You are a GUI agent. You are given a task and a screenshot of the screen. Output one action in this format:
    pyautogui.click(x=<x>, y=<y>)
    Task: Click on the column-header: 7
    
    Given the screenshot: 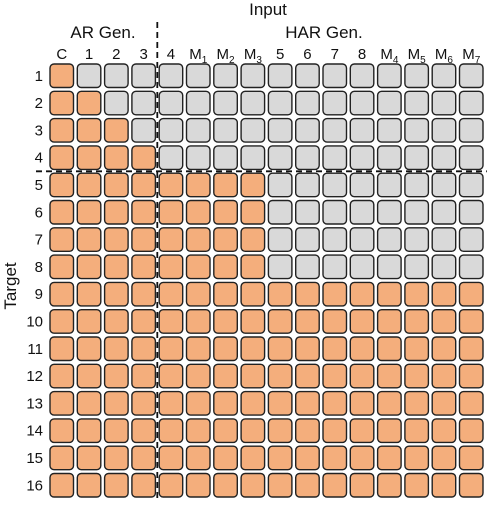 What is the action you would take?
    pyautogui.click(x=335, y=54)
    